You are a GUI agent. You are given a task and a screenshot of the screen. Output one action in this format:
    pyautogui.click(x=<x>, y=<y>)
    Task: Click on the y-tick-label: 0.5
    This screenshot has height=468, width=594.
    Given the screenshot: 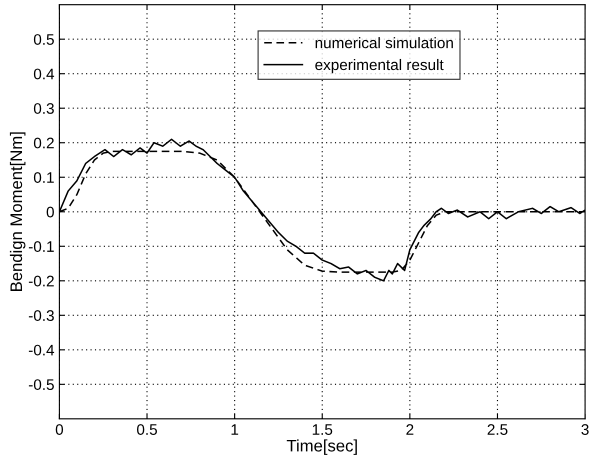 What is the action you would take?
    pyautogui.click(x=44, y=39)
    